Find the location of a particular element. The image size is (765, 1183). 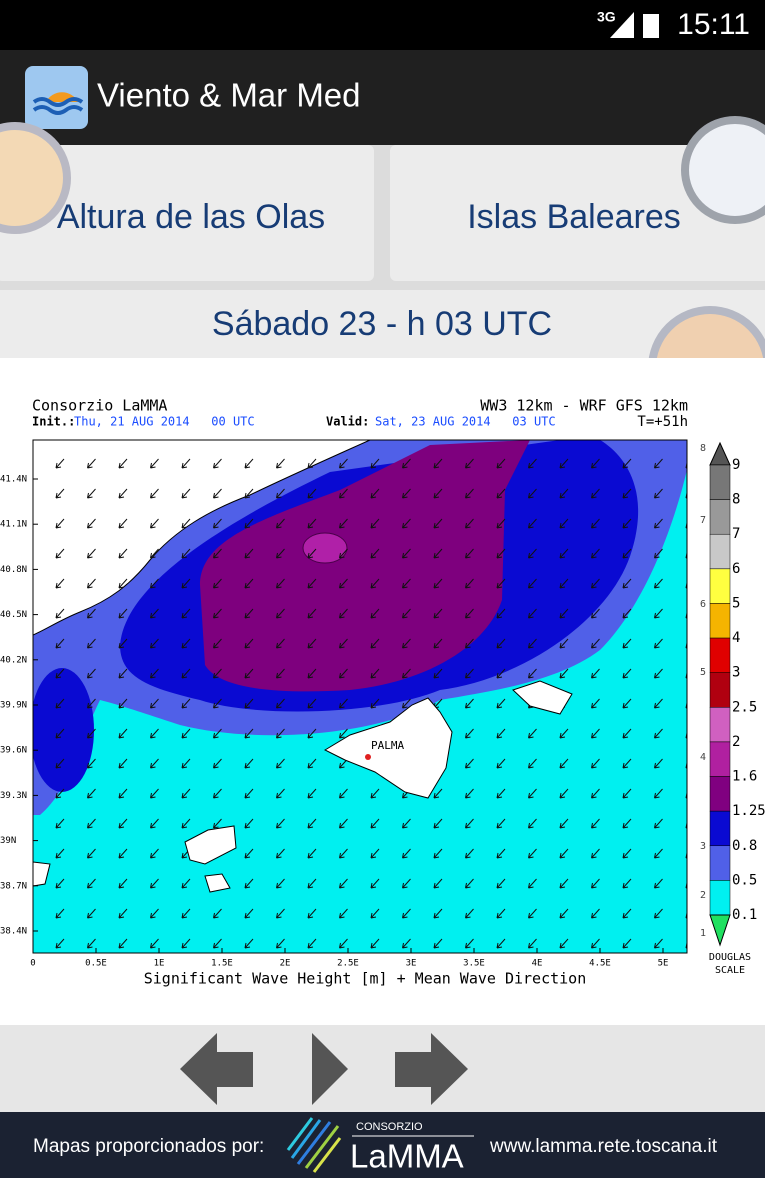

network: 3G is located at coordinates (606, 17).